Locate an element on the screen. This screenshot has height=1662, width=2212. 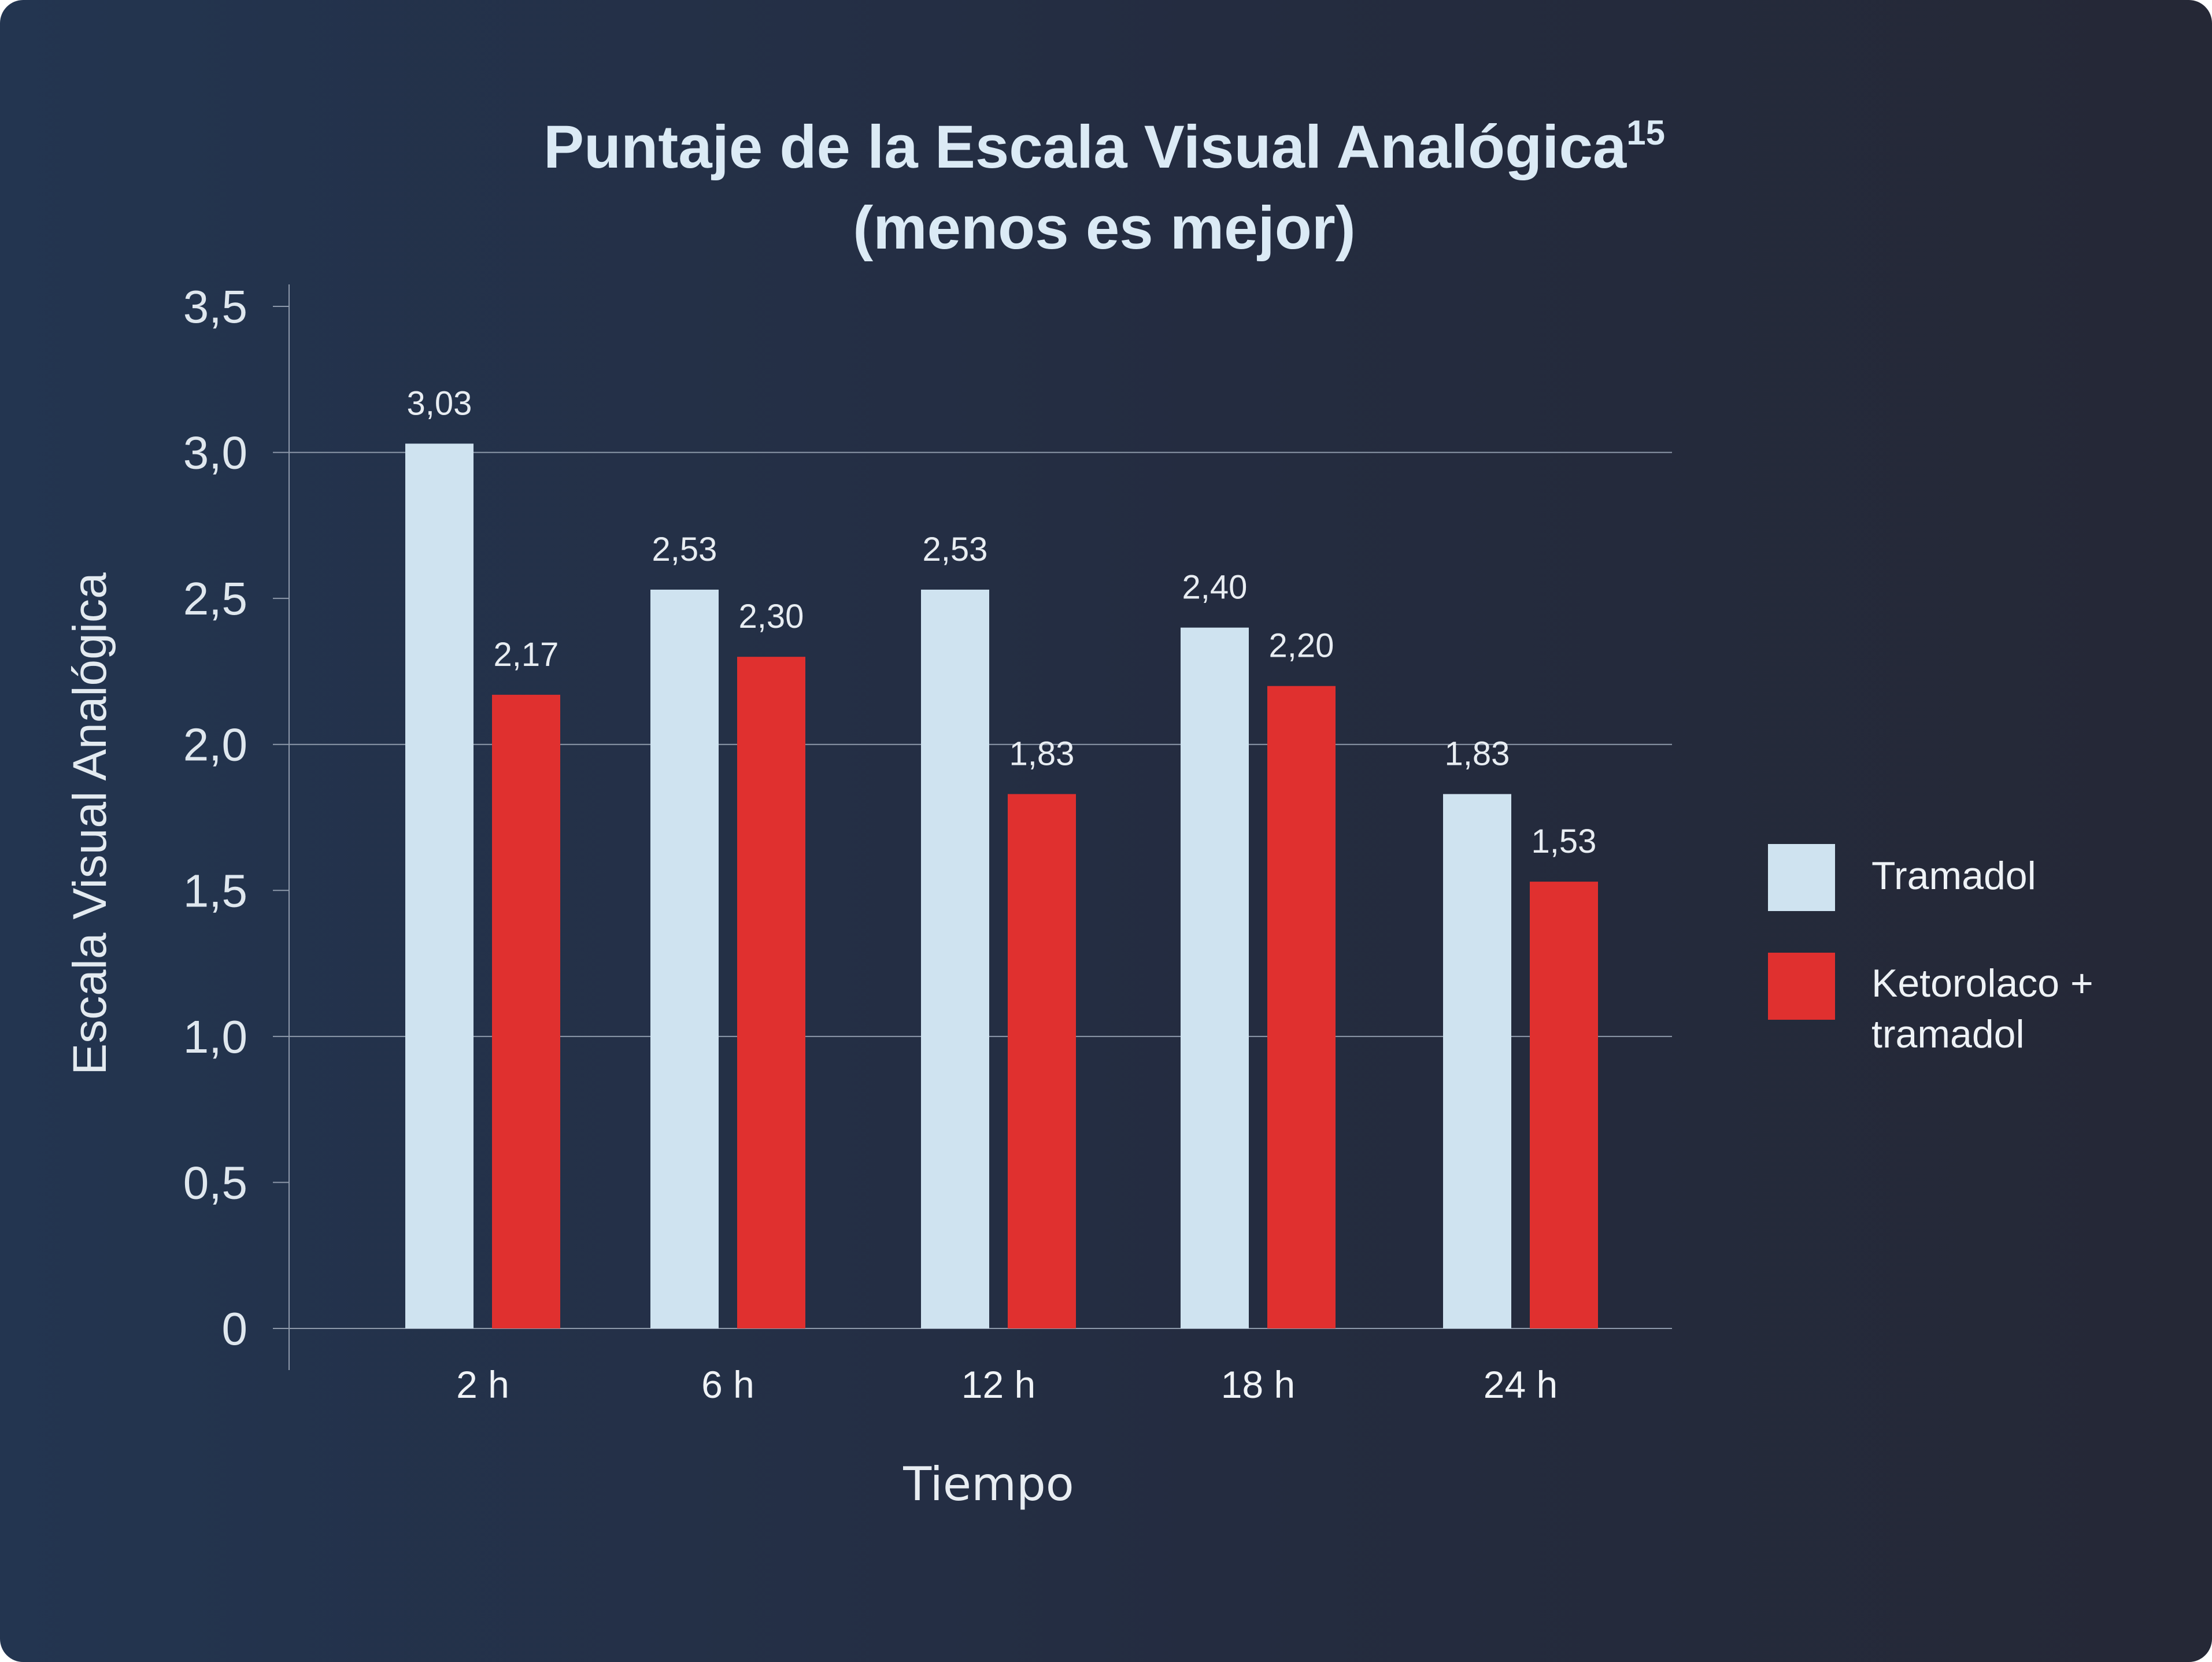
chart-title-line2: (menos es mejor) is located at coordinates (1104, 228).